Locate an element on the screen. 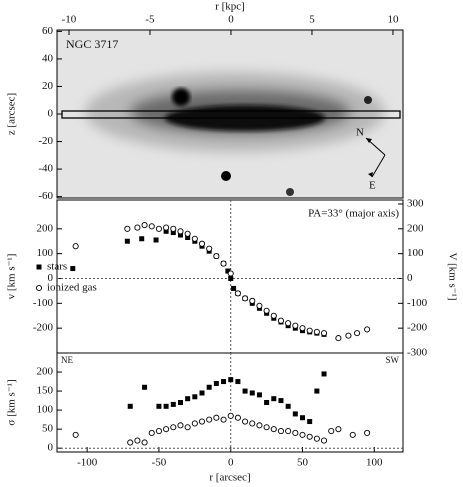 The height and width of the screenshot is (487, 463). y-tick-label: 60 is located at coordinates (48, 31).